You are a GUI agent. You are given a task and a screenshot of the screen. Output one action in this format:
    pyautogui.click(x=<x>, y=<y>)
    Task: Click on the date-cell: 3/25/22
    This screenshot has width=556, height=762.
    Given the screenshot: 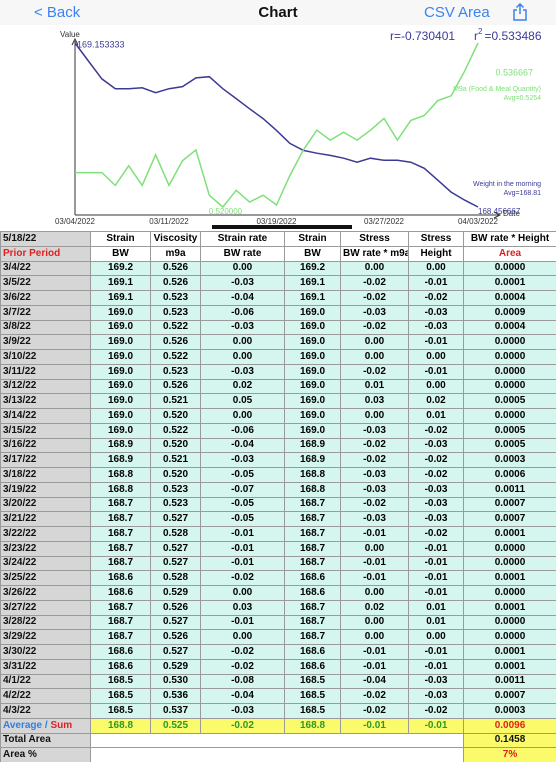 What is the action you would take?
    pyautogui.click(x=45, y=578)
    